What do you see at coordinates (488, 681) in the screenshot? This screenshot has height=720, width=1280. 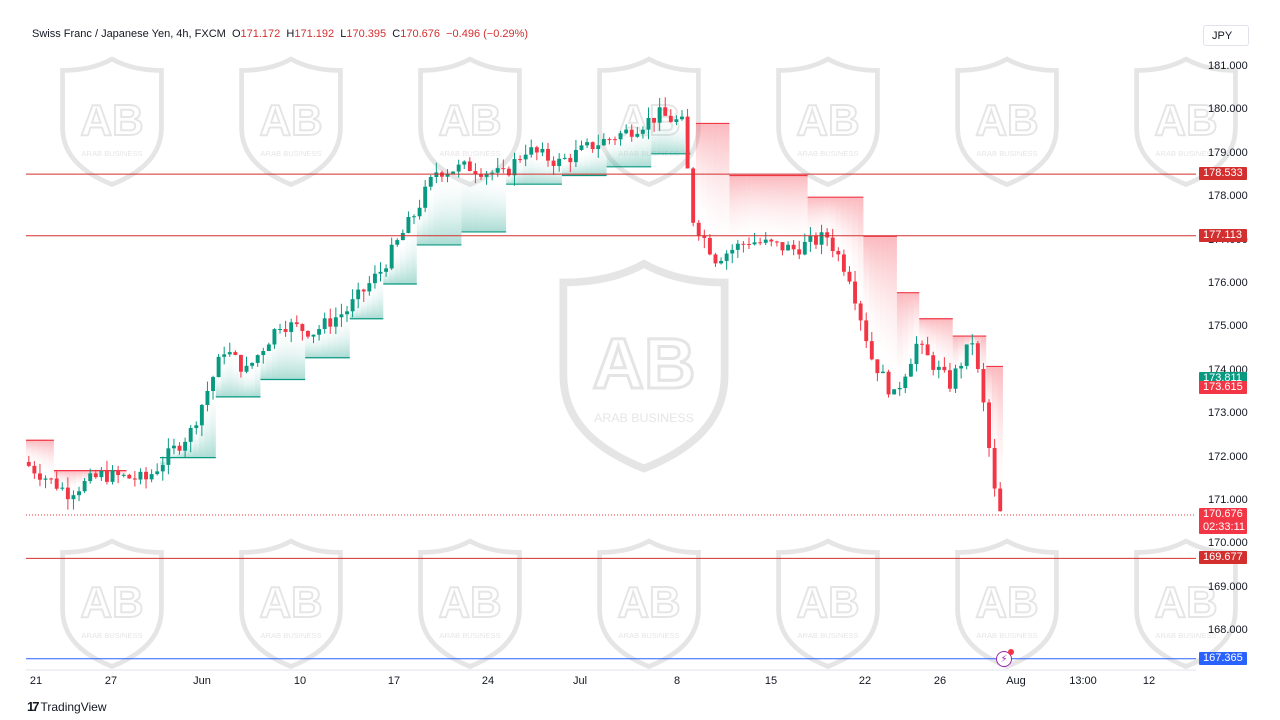 I see `time-tick-label: 24` at bounding box center [488, 681].